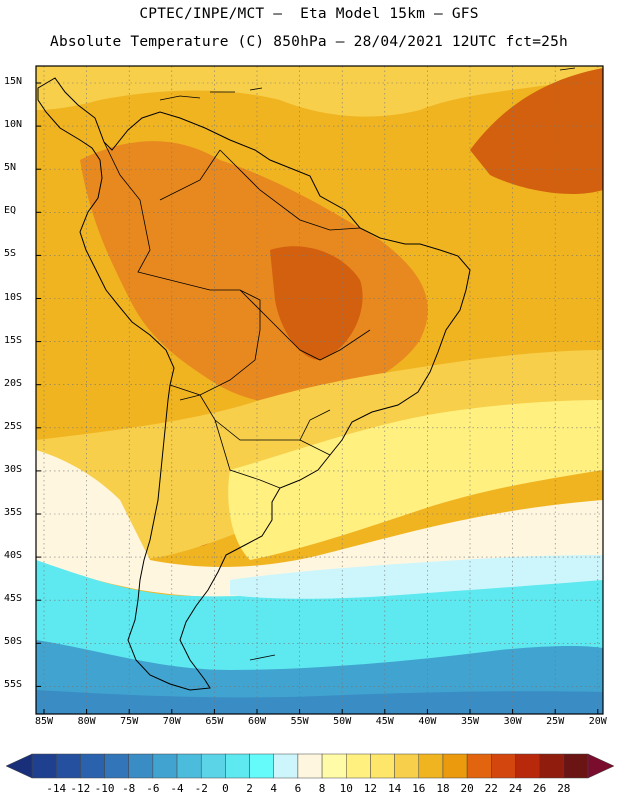 The image size is (618, 800). Describe the element at coordinates (415, 480) in the screenshot. I see `field-light-yellow-band` at that location.